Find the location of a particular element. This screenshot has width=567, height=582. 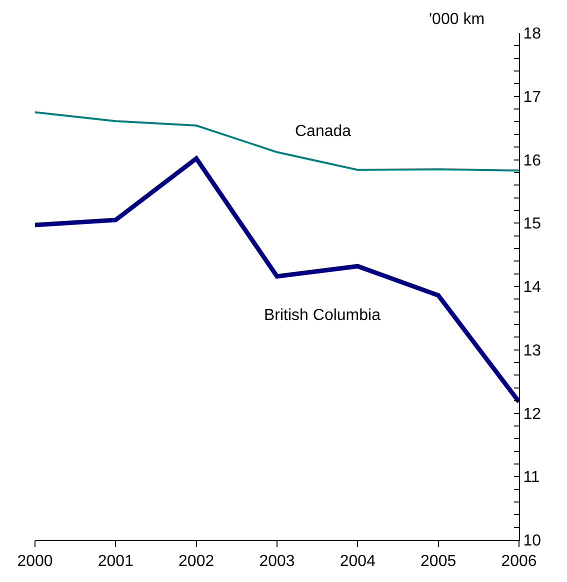

y-tick-label: 14 is located at coordinates (532, 287).